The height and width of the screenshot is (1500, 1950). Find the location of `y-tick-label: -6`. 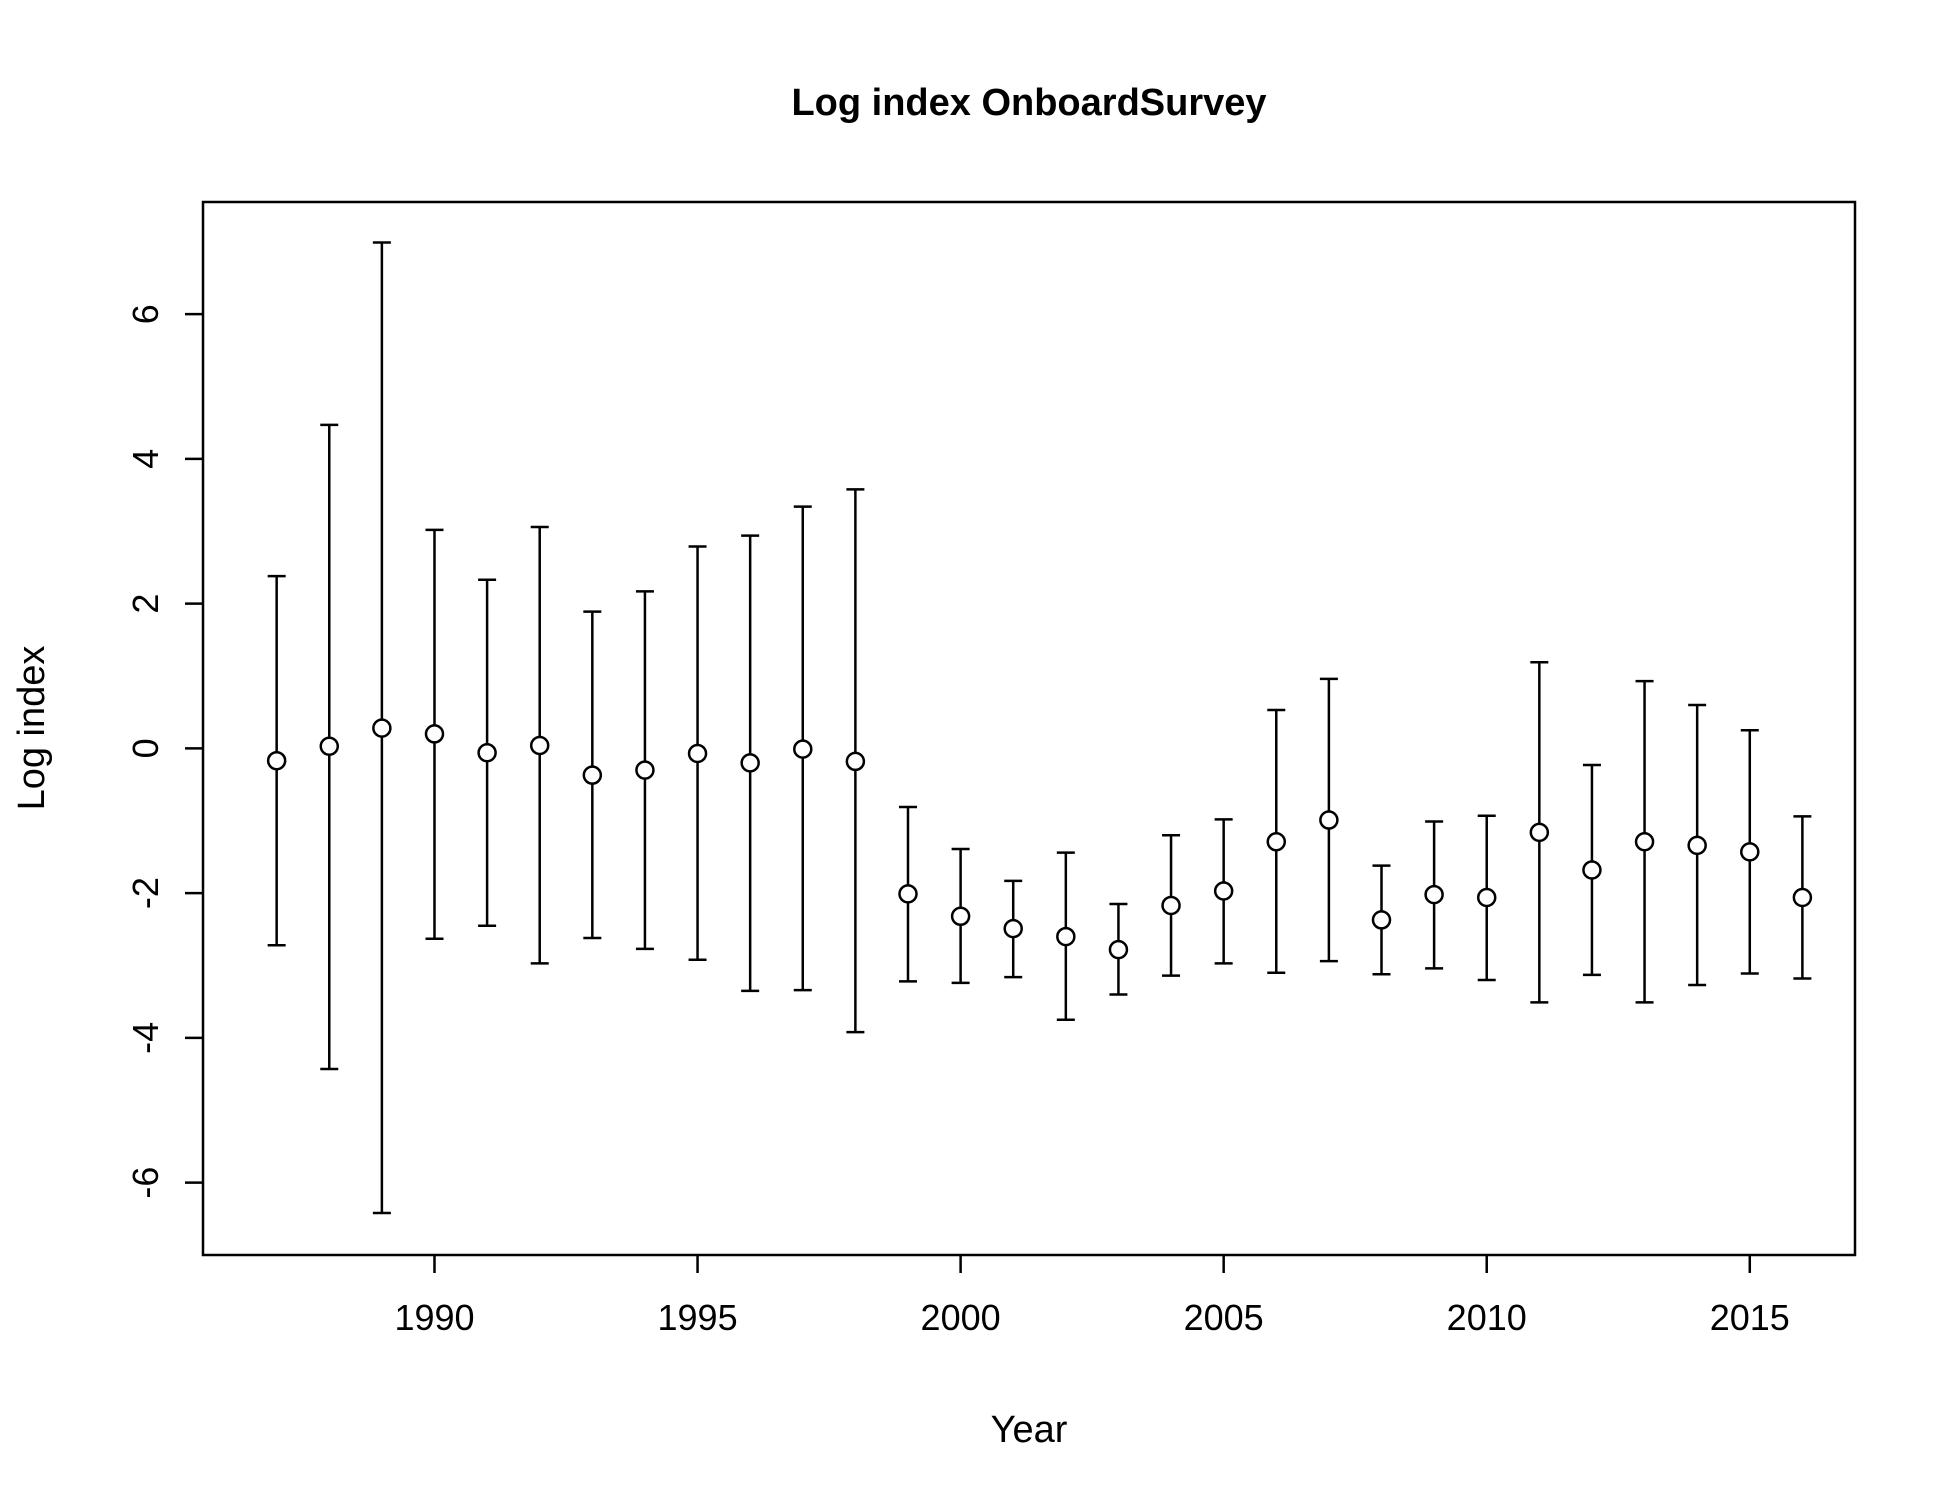

y-tick-label: -6 is located at coordinates (145, 1183).